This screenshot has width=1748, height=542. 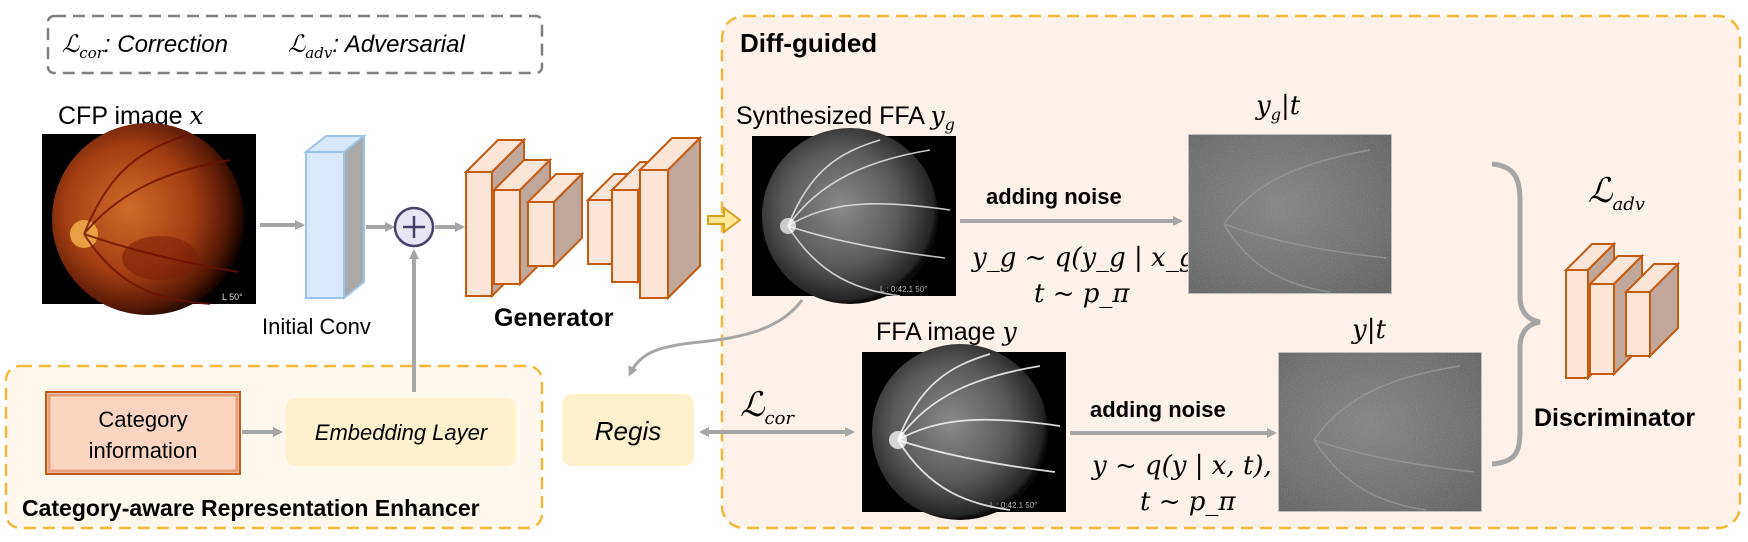 I want to click on synthesized-ffa-label: Synthesized FFA yg, so click(x=845, y=117).